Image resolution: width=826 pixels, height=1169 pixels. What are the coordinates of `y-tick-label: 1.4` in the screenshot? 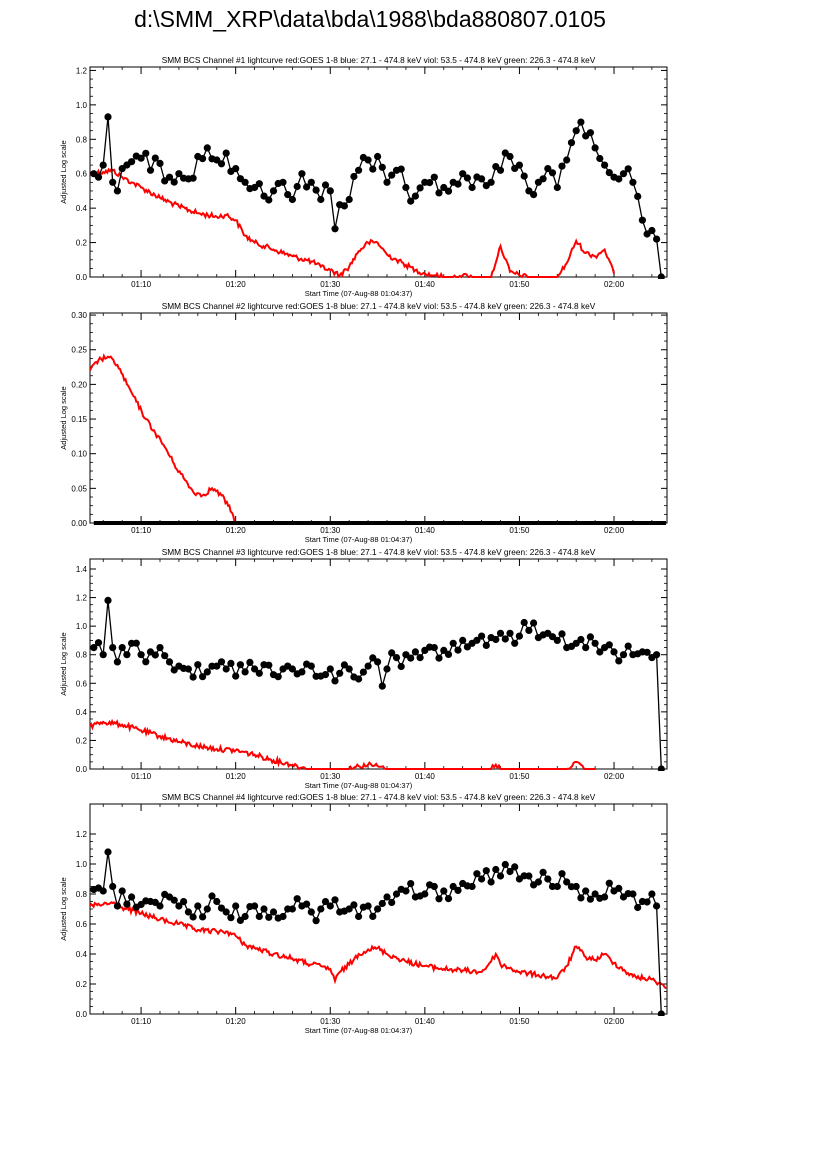 It's located at (82, 569).